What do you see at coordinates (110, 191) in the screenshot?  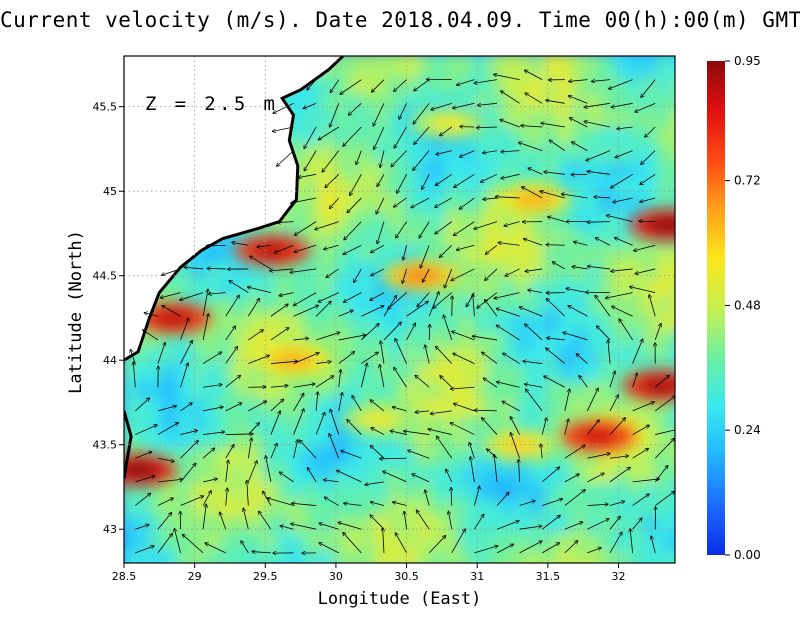 I see `y-tick-label: 45` at bounding box center [110, 191].